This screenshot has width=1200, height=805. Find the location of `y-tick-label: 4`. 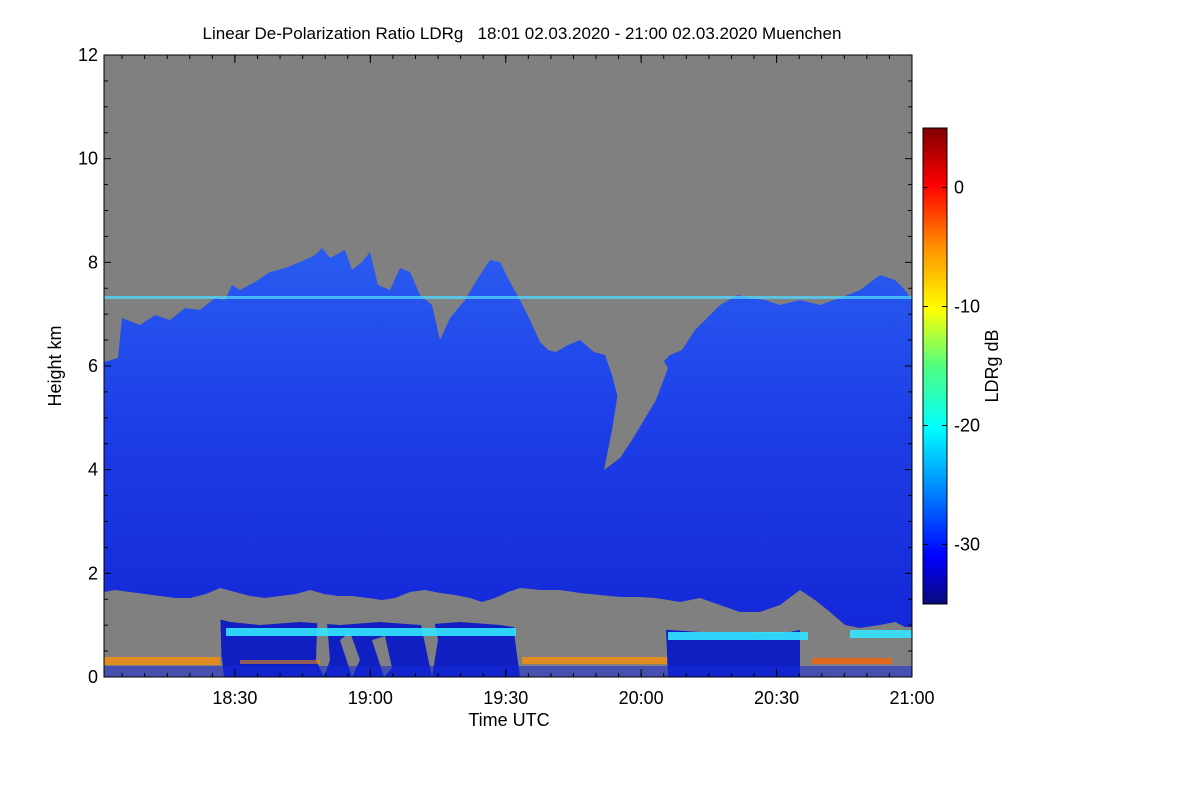

y-tick-label: 4 is located at coordinates (93, 470).